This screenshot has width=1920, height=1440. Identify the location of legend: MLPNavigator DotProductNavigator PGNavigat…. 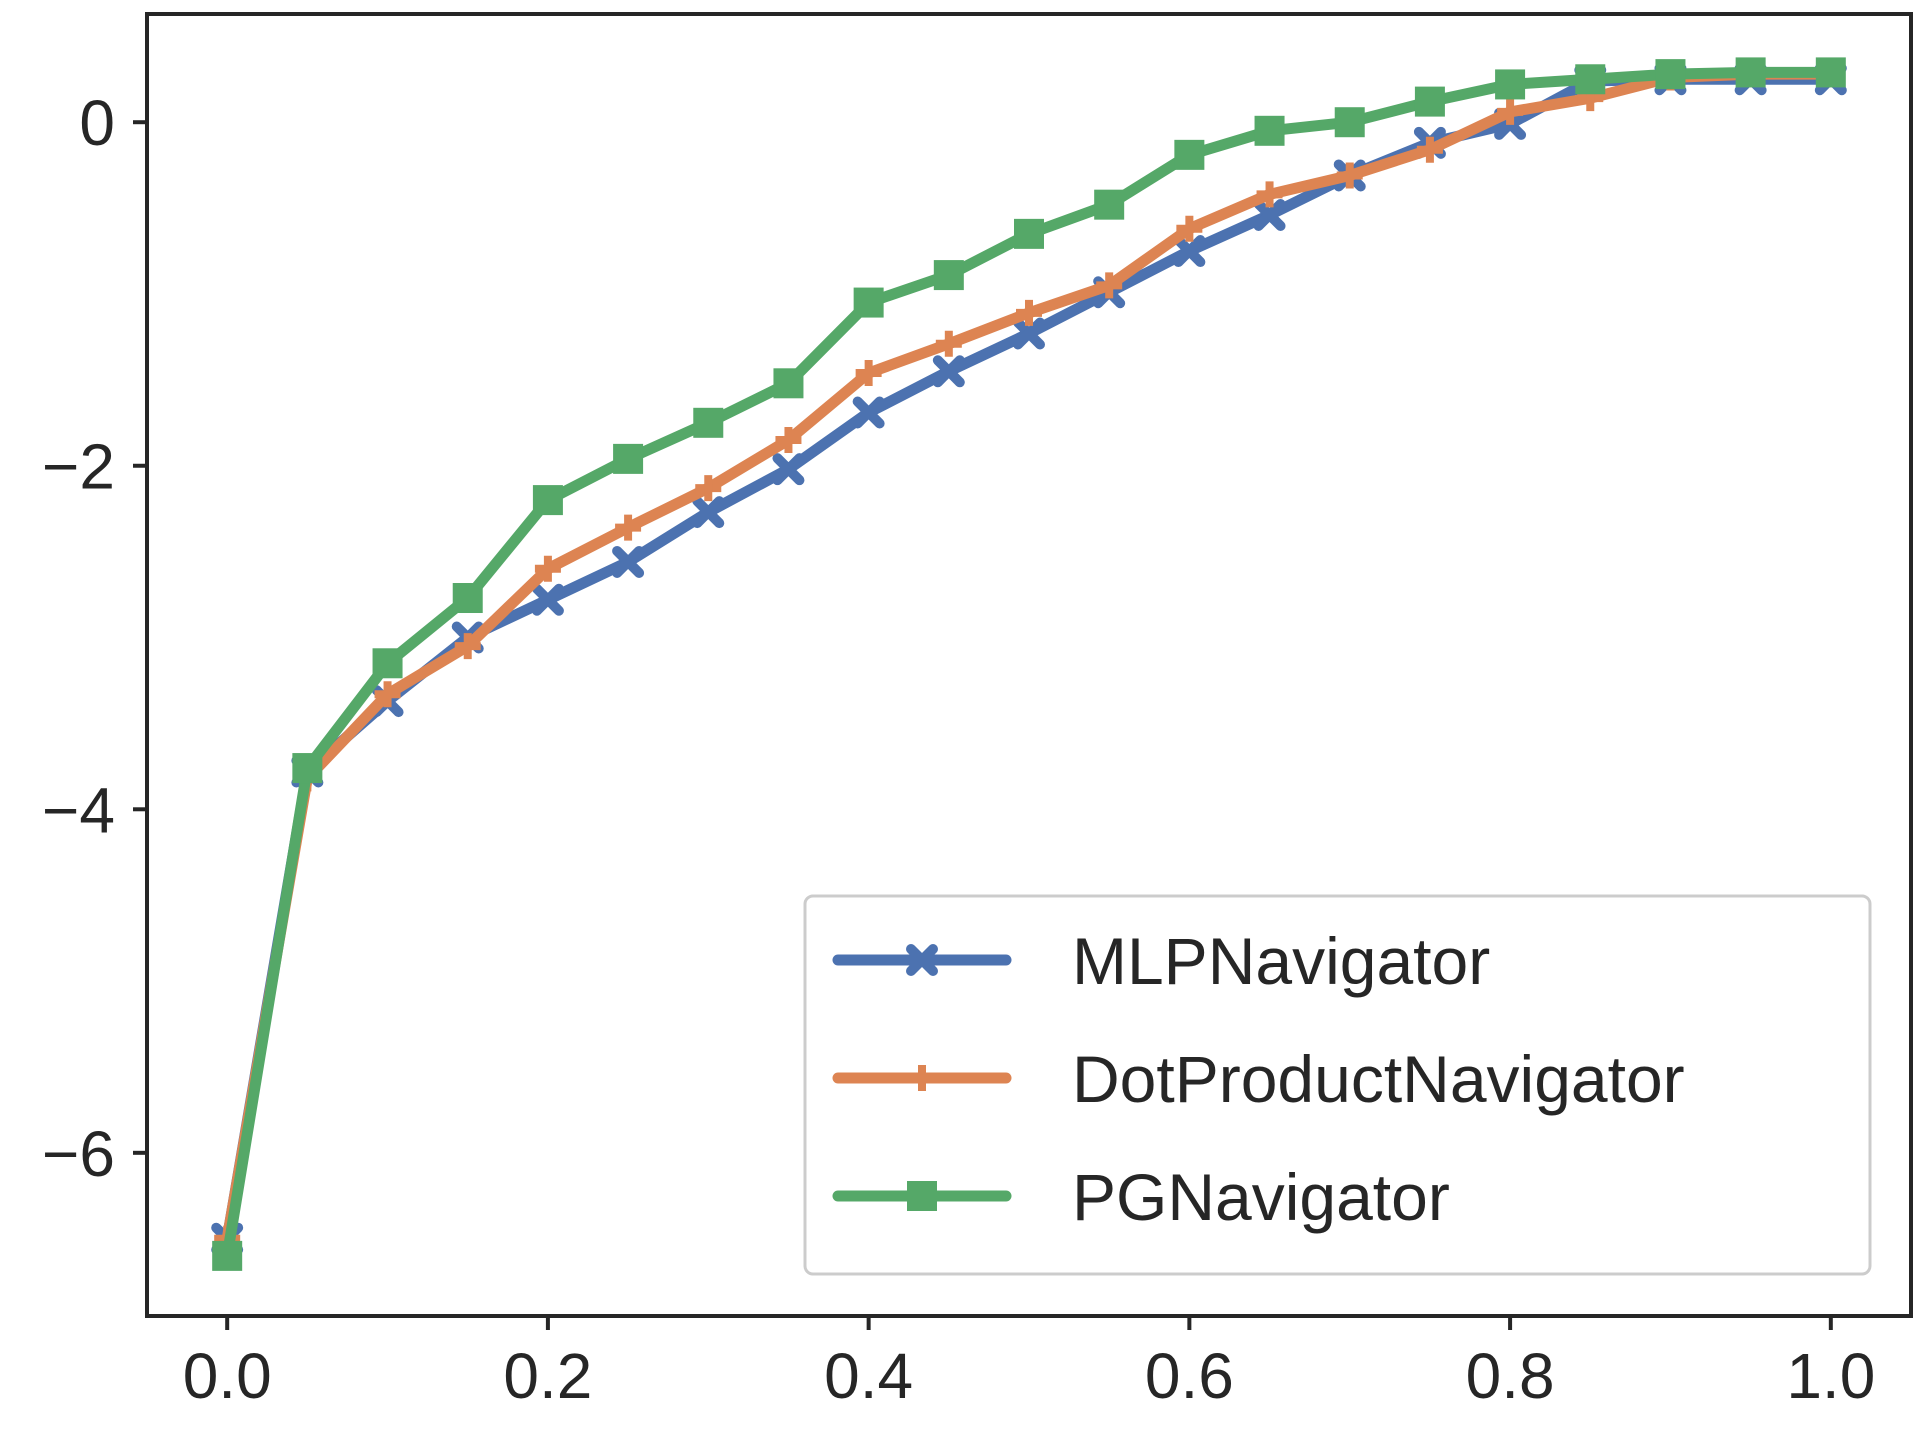
(1337, 1085).